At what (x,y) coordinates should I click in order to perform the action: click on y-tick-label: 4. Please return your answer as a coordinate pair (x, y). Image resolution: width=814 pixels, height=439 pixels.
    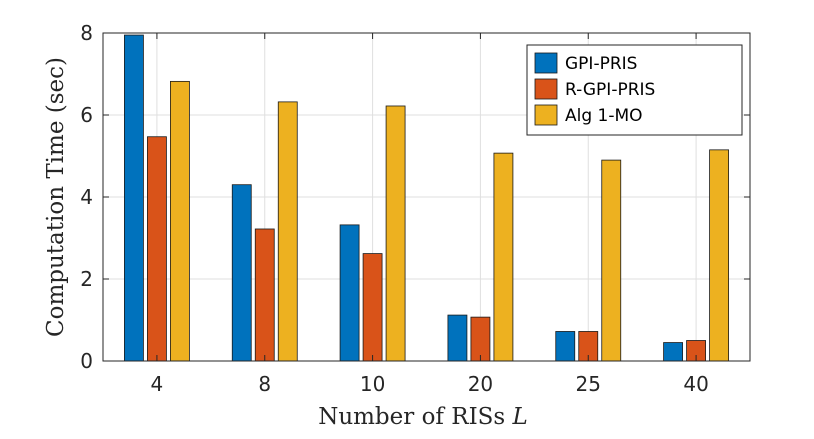
    Looking at the image, I should click on (86, 197).